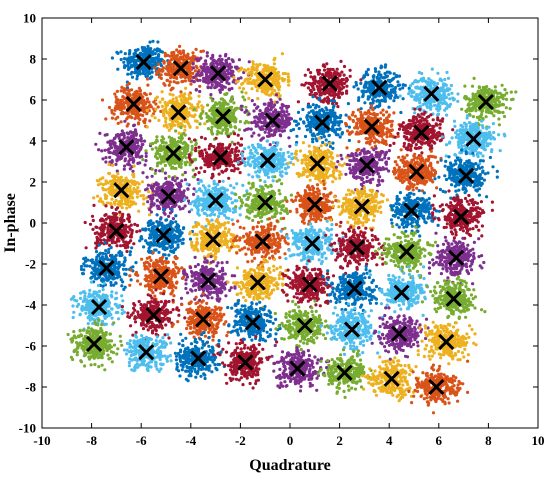 The height and width of the screenshot is (480, 550). What do you see at coordinates (488, 440) in the screenshot?
I see `x-tick-label: 8` at bounding box center [488, 440].